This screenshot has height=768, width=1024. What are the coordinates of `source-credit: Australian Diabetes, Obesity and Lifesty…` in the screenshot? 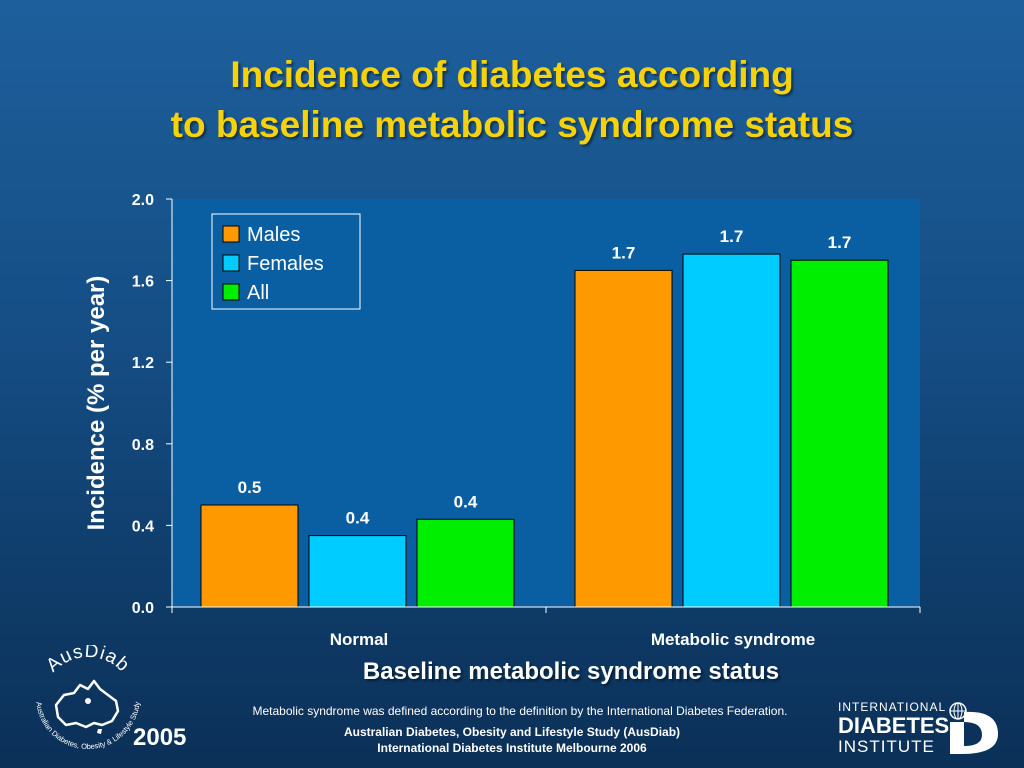 It's located at (512, 740).